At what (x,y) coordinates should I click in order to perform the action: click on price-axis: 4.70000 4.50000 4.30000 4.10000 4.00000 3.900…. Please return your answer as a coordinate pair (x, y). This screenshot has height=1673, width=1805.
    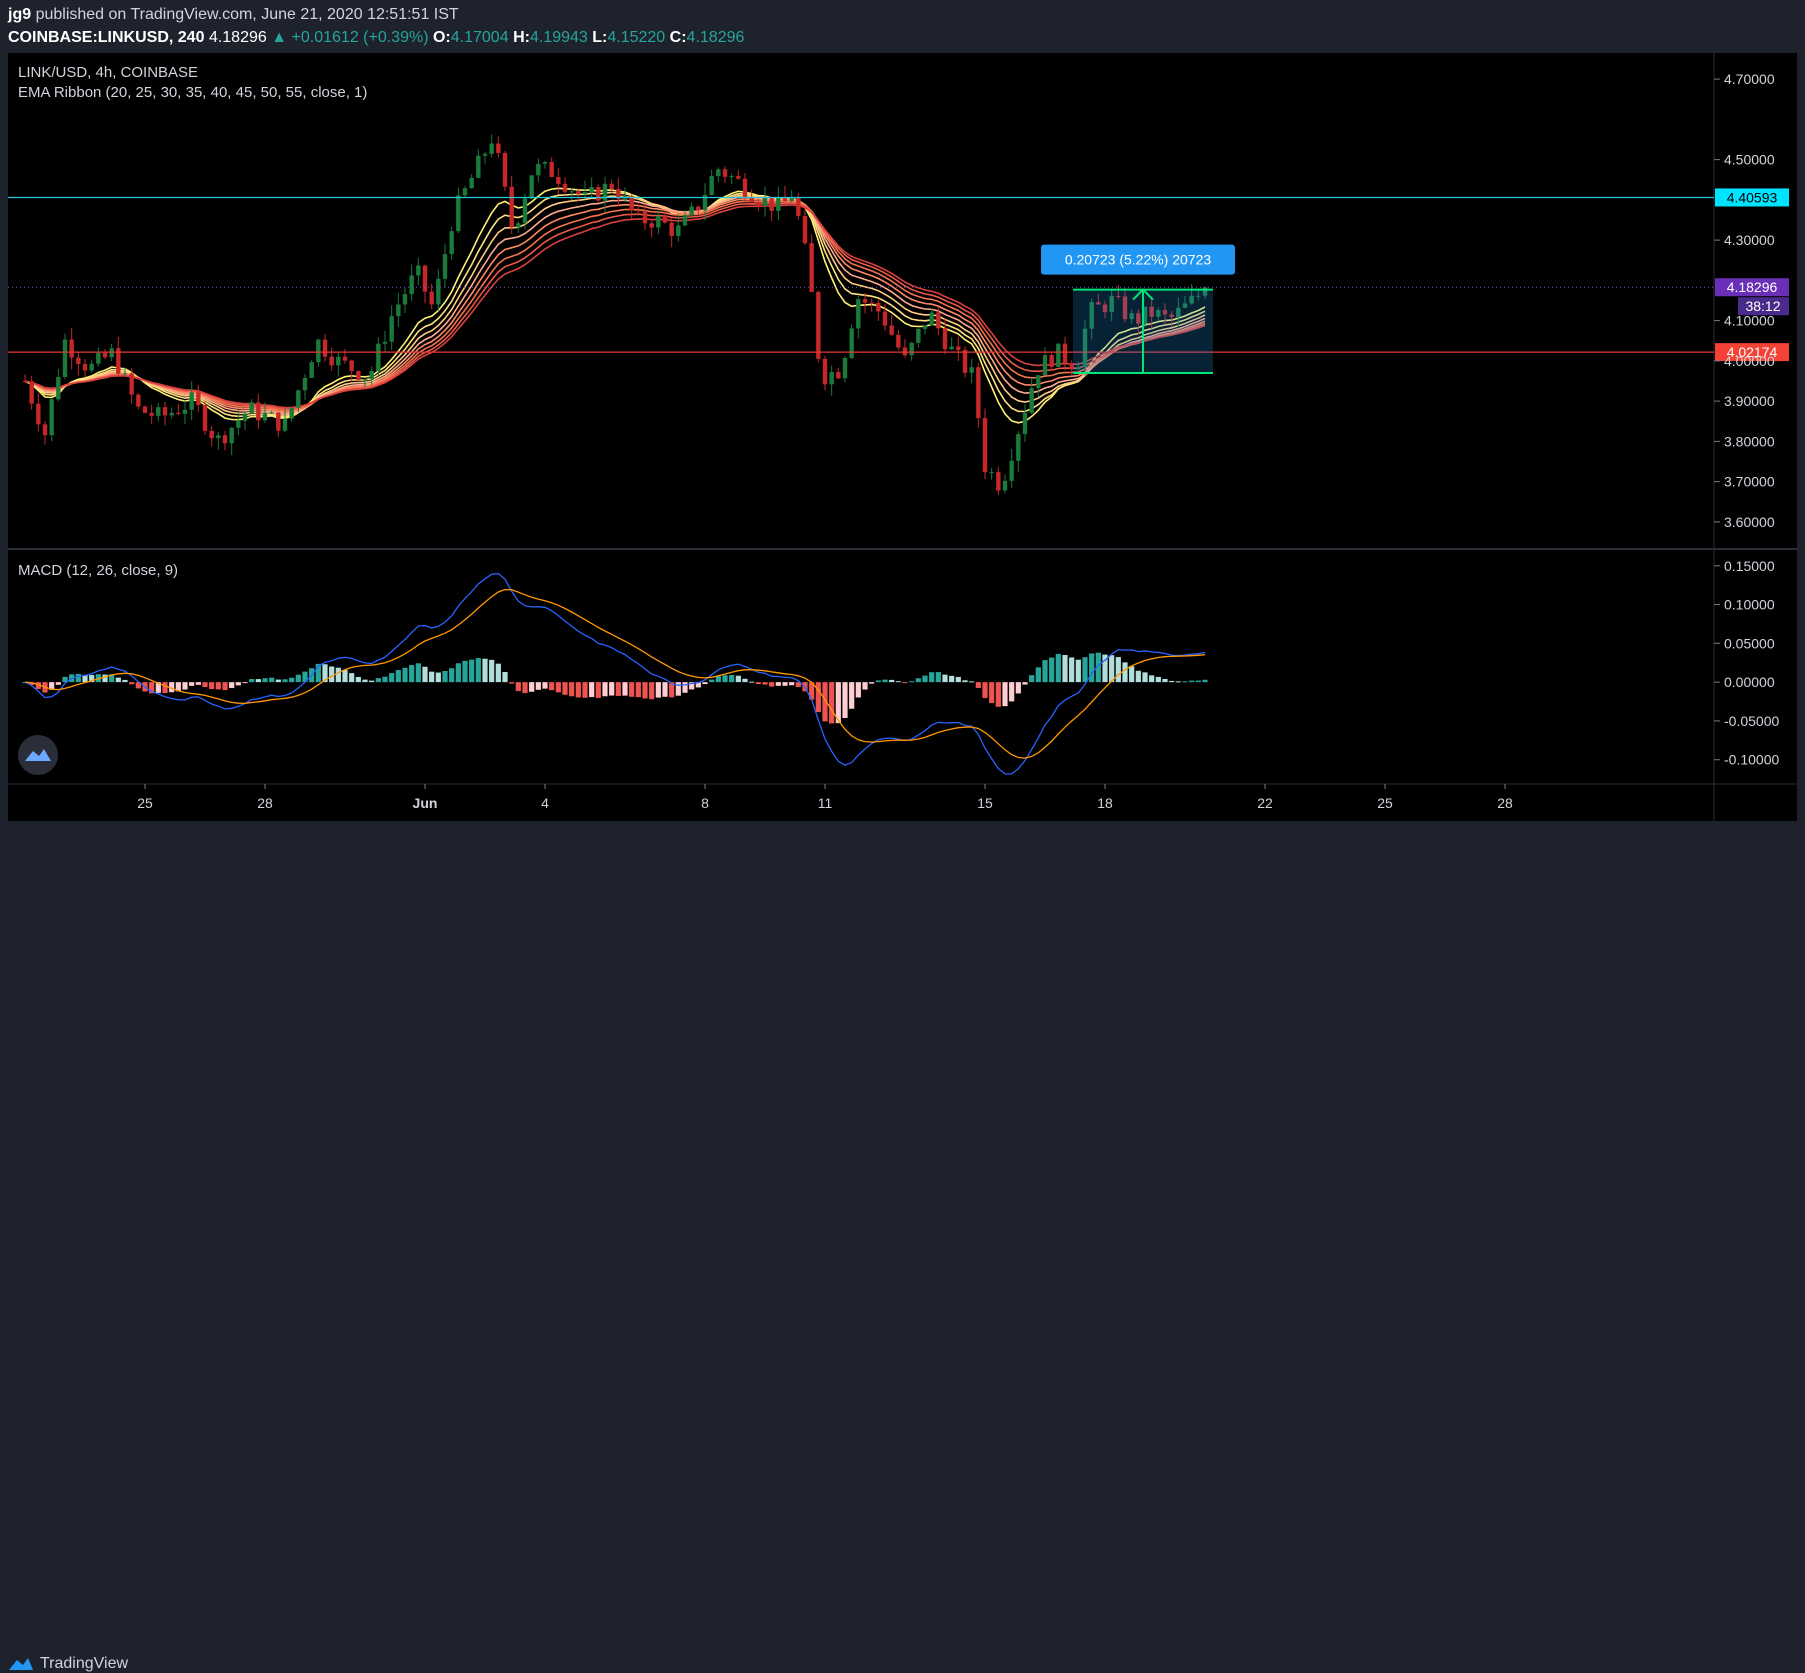
    Looking at the image, I should click on (1744, 300).